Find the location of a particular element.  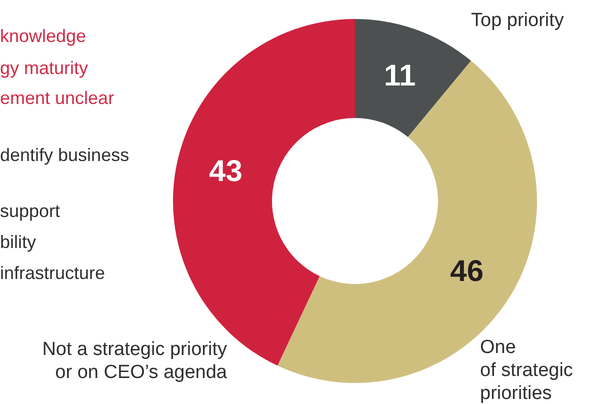

slice-label: One of strategic priorities is located at coordinates (526, 370).